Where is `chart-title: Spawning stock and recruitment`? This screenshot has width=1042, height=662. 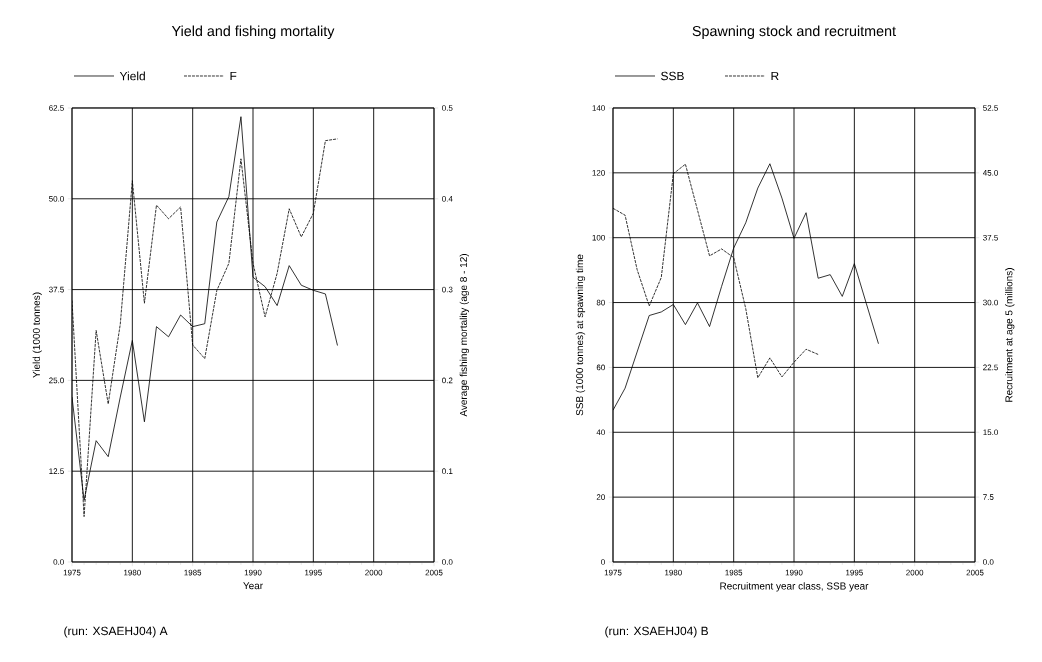
chart-title: Spawning stock and recruitment is located at coordinates (794, 32).